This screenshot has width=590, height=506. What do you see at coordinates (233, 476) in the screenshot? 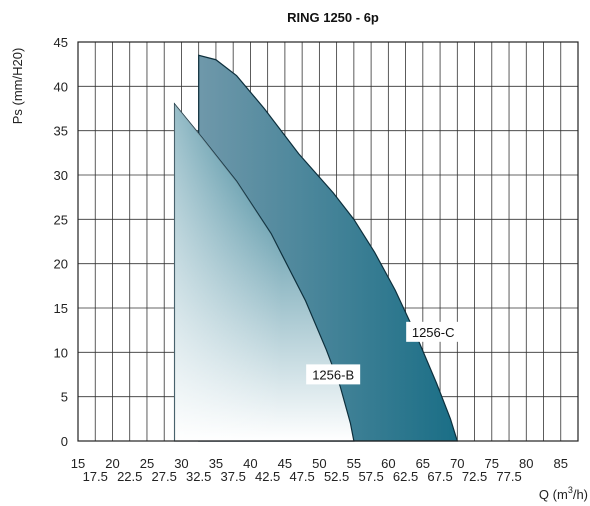
I see `x-tick-label-minor: 37.5` at bounding box center [233, 476].